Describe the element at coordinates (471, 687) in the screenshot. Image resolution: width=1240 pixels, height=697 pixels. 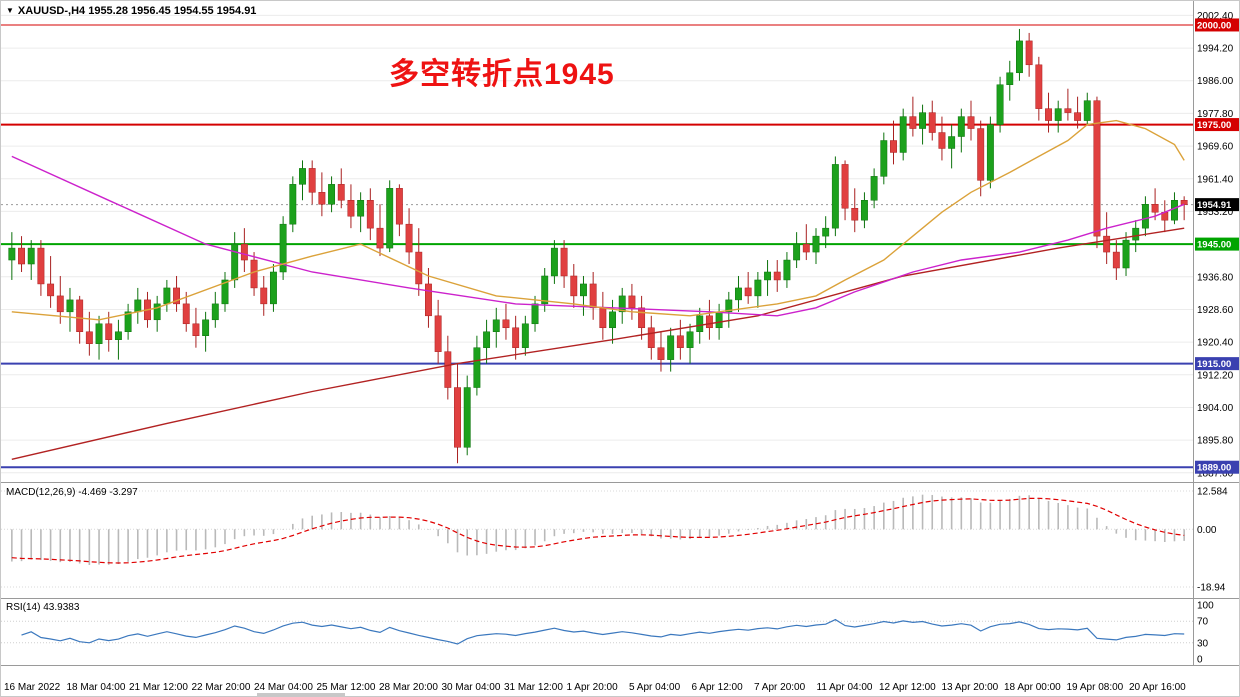
I see `time-axis-label: 30 Mar 04:00` at that location.